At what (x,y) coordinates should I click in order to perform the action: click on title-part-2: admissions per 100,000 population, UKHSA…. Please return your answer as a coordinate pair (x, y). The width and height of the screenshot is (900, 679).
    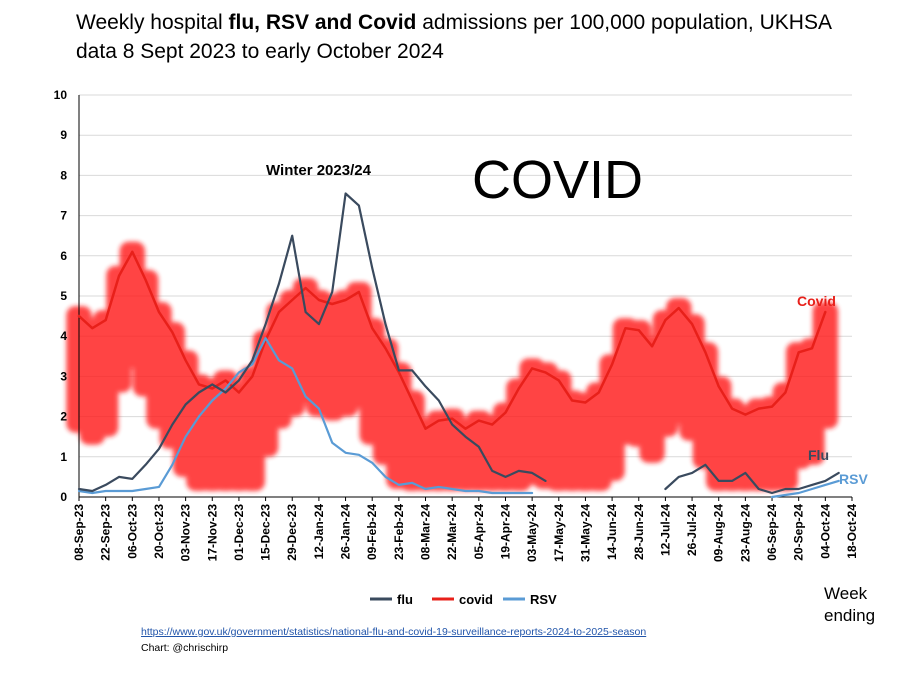
    Looking at the image, I should click on (453, 37).